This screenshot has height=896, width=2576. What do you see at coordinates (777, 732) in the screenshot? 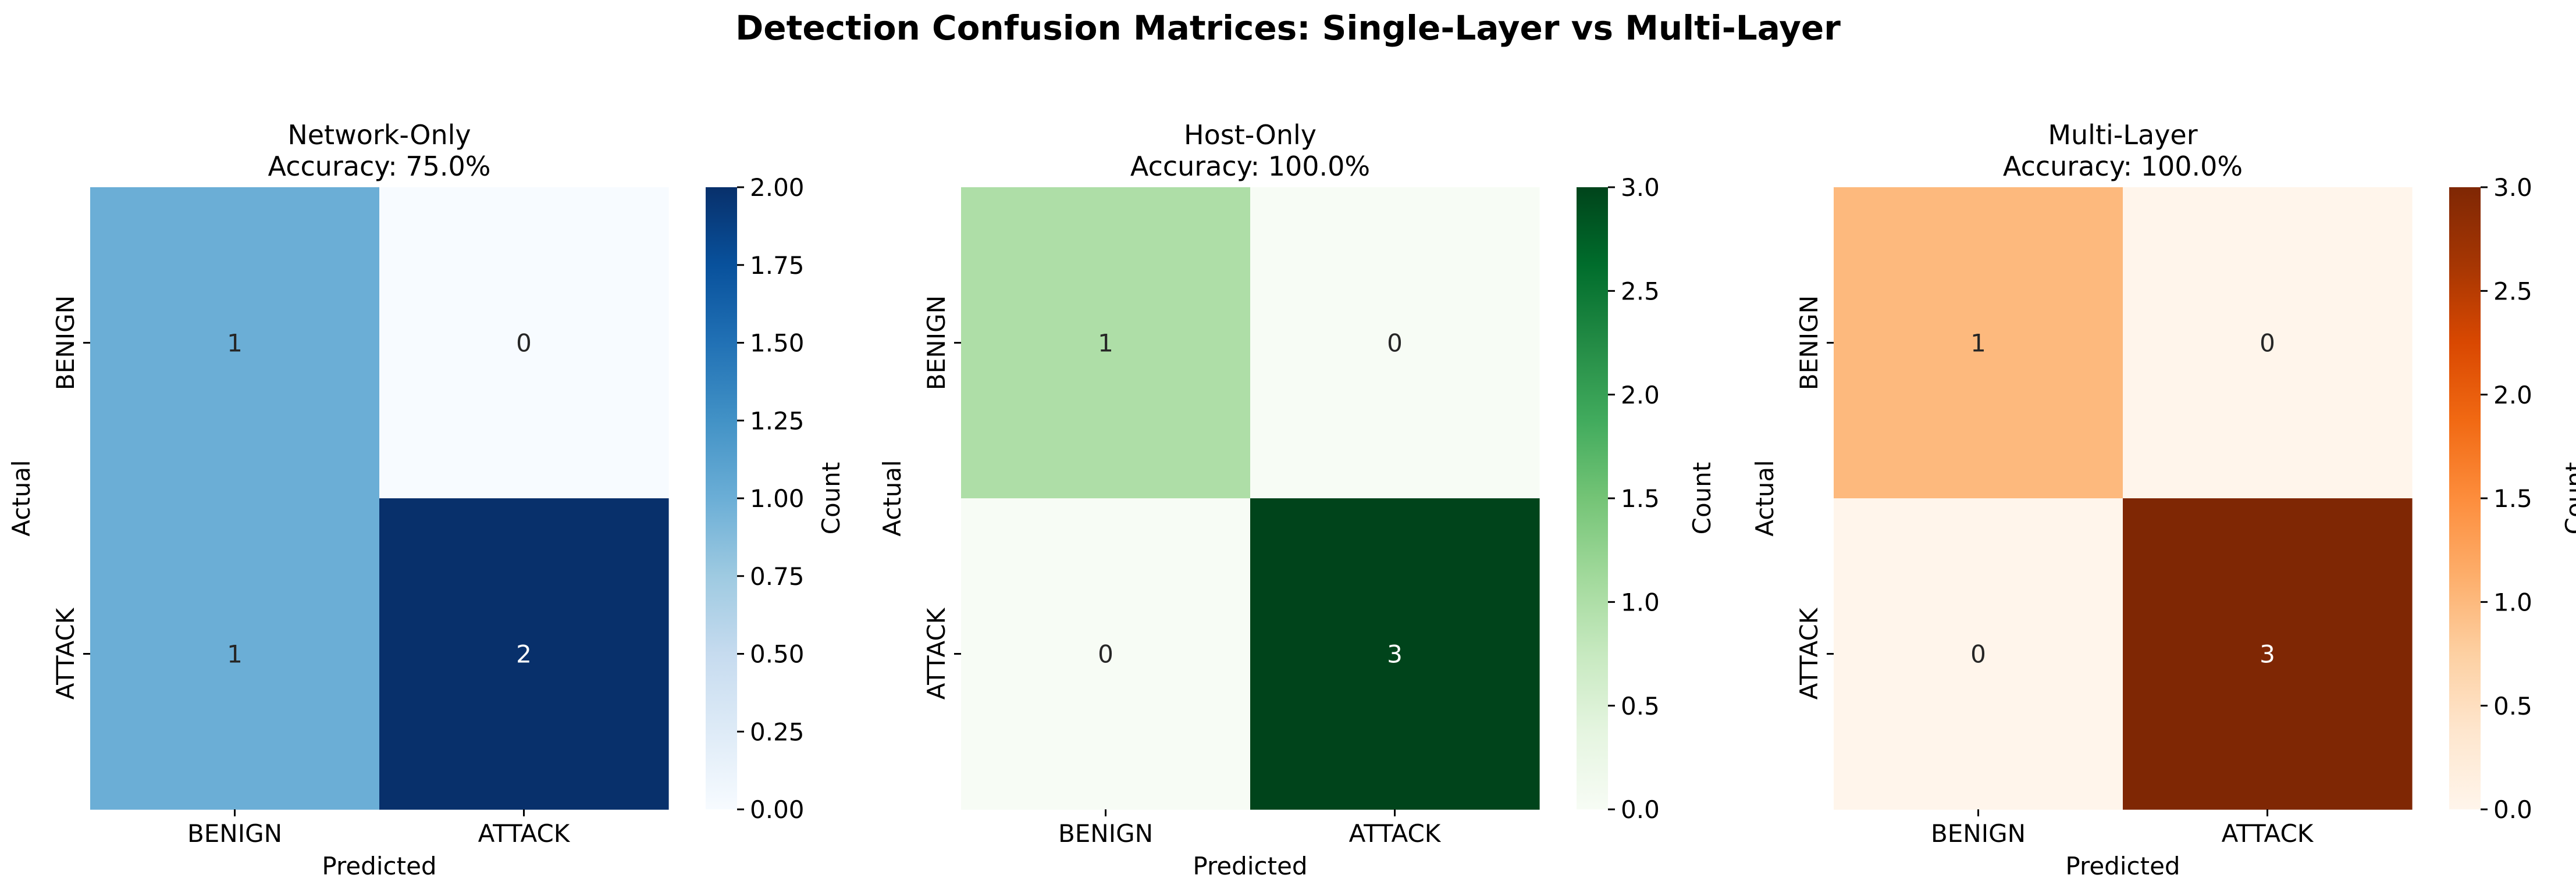
I see `colorbar-tick-label: 0.25` at bounding box center [777, 732].